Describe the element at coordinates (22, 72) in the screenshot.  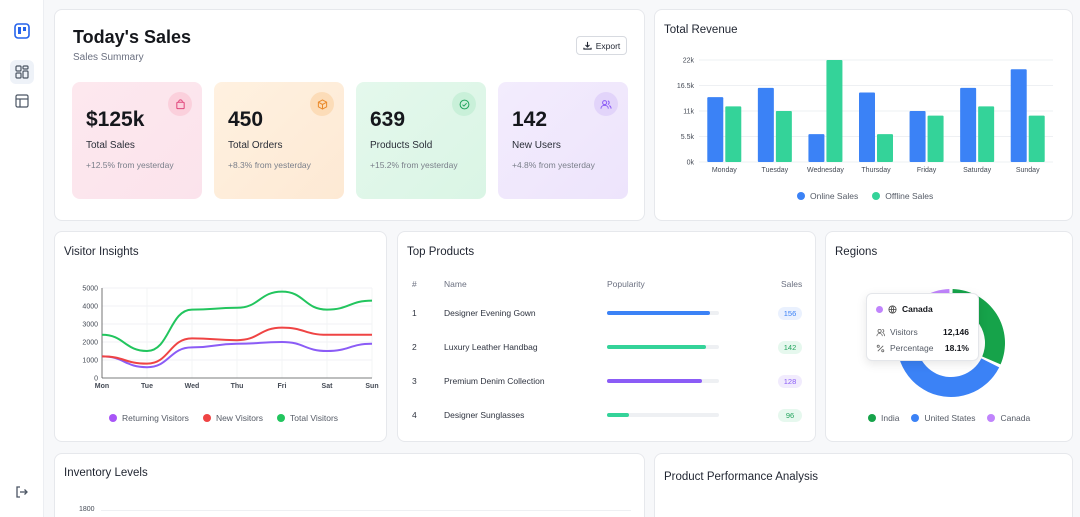
I see `dashboard-icon` at that location.